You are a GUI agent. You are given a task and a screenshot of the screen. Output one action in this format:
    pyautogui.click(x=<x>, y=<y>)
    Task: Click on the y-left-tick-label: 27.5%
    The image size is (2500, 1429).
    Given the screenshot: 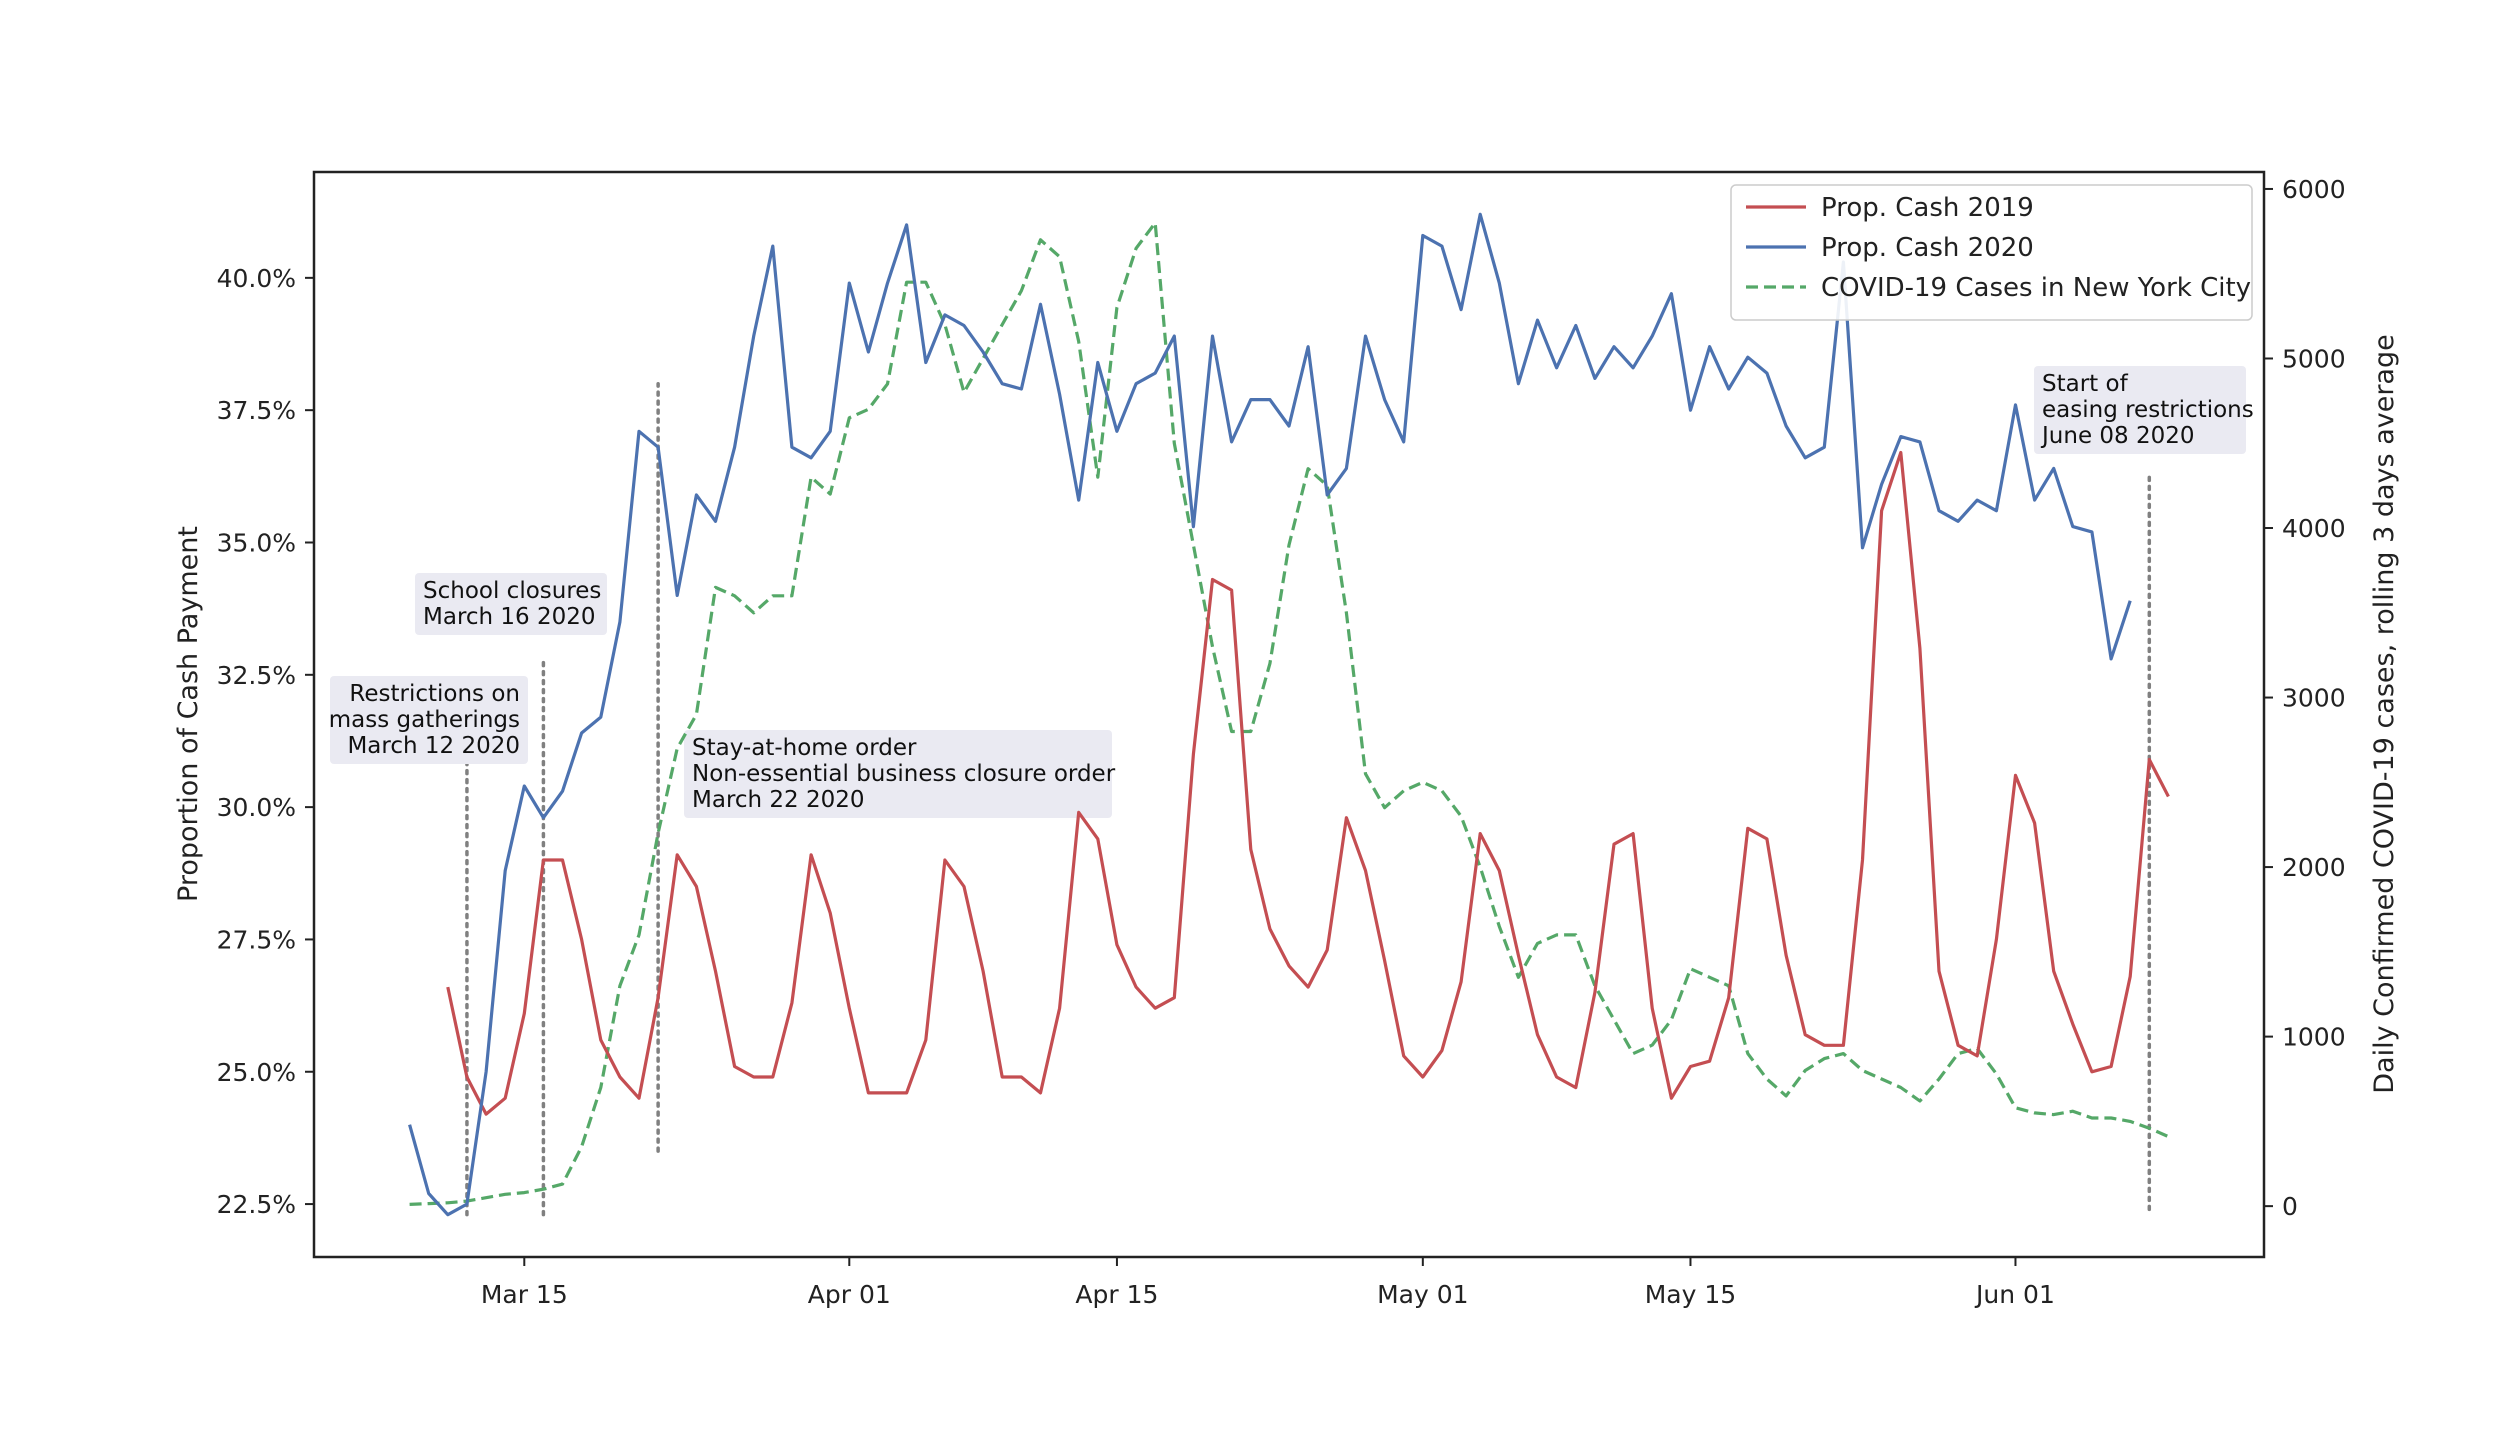 What is the action you would take?
    pyautogui.click(x=256, y=939)
    